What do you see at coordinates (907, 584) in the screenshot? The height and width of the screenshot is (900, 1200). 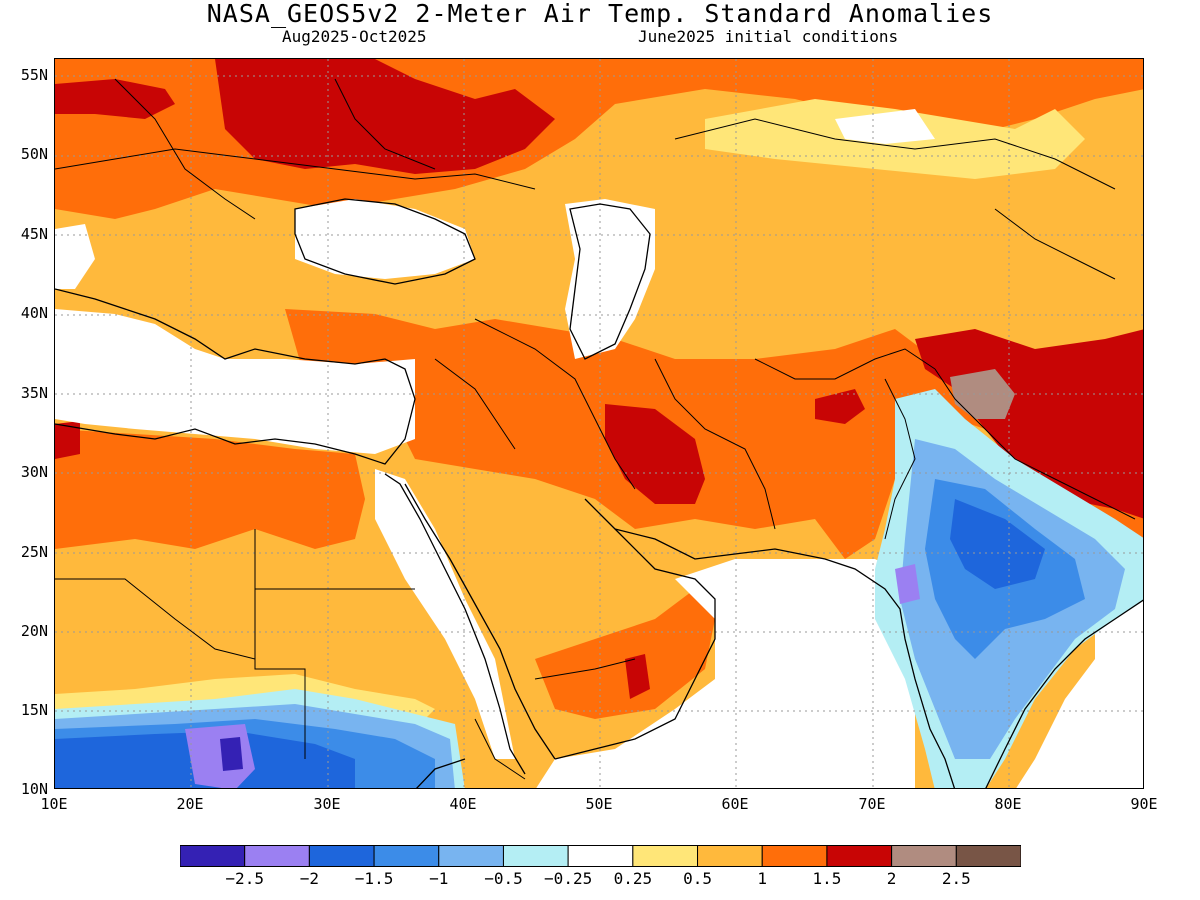 I see `anomaly-purple-gujarat` at bounding box center [907, 584].